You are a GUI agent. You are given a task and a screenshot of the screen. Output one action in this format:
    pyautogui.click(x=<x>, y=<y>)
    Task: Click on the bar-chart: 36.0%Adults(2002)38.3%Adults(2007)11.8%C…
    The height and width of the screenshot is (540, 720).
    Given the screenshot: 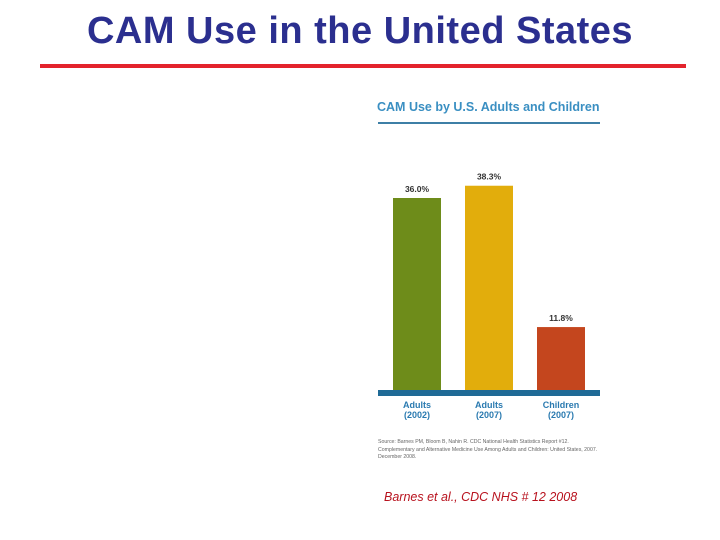 What is the action you would take?
    pyautogui.click(x=489, y=296)
    